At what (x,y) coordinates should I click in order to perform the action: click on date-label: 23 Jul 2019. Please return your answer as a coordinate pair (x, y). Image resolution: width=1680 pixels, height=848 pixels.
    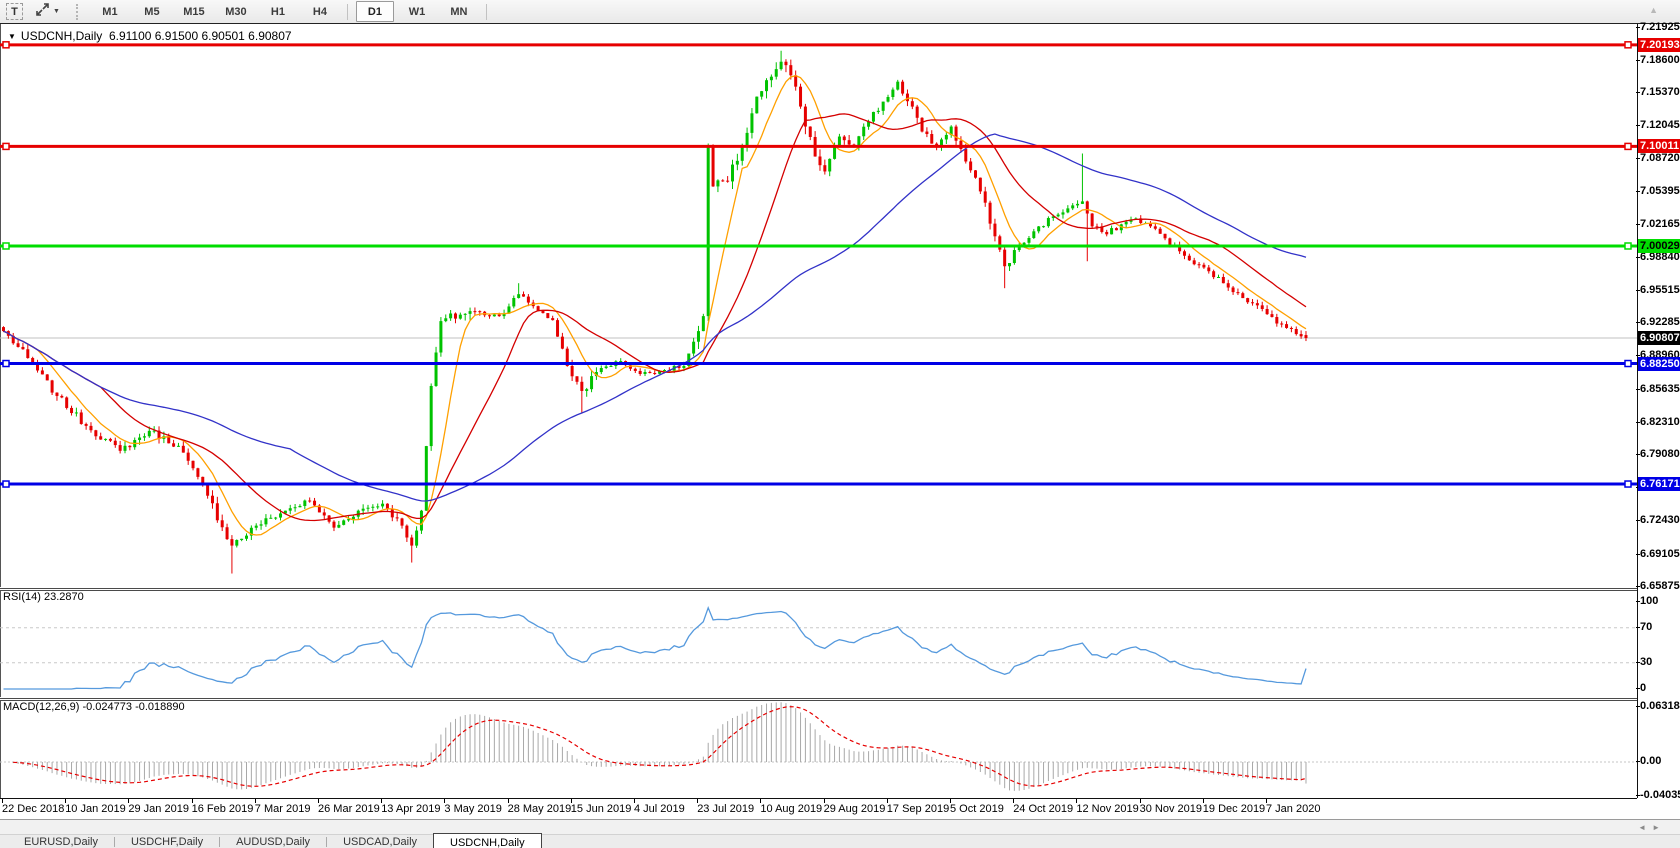
    Looking at the image, I should click on (726, 809).